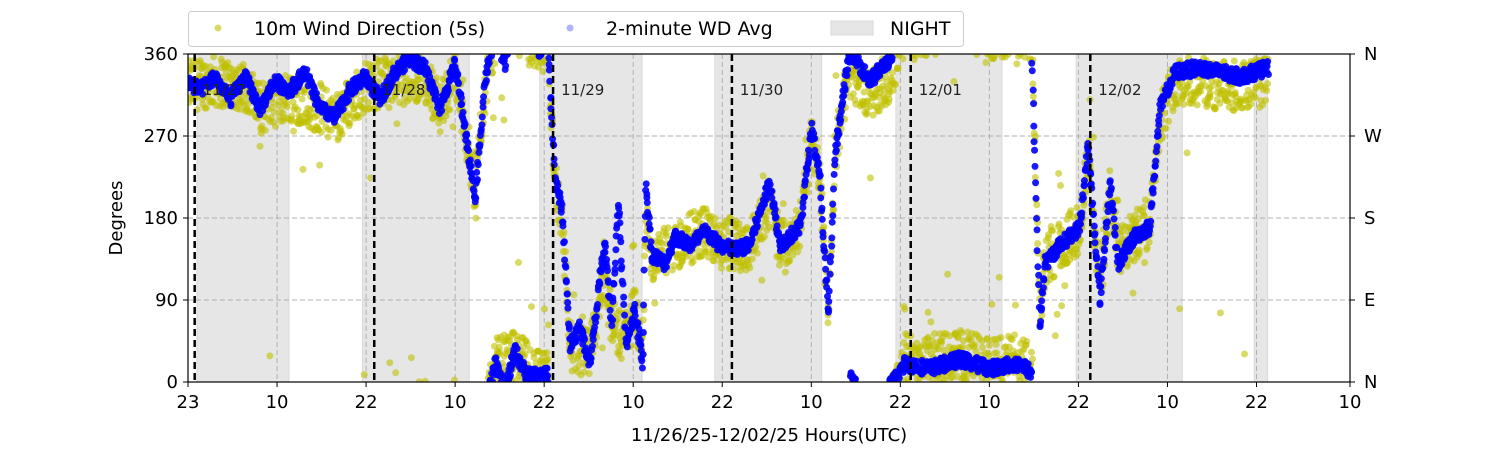 The height and width of the screenshot is (454, 1500). Describe the element at coordinates (689, 29) in the screenshot. I see `legend-label-wd-avg: 2-minute WD Avg` at that location.